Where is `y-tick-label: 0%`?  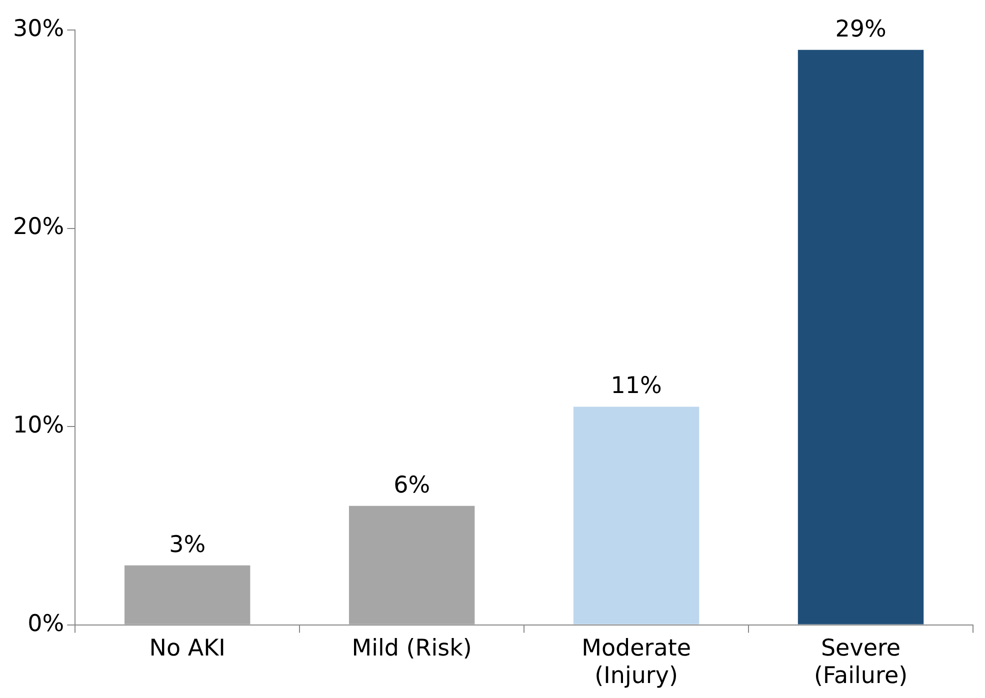
y-tick-label: 0% is located at coordinates (46, 623).